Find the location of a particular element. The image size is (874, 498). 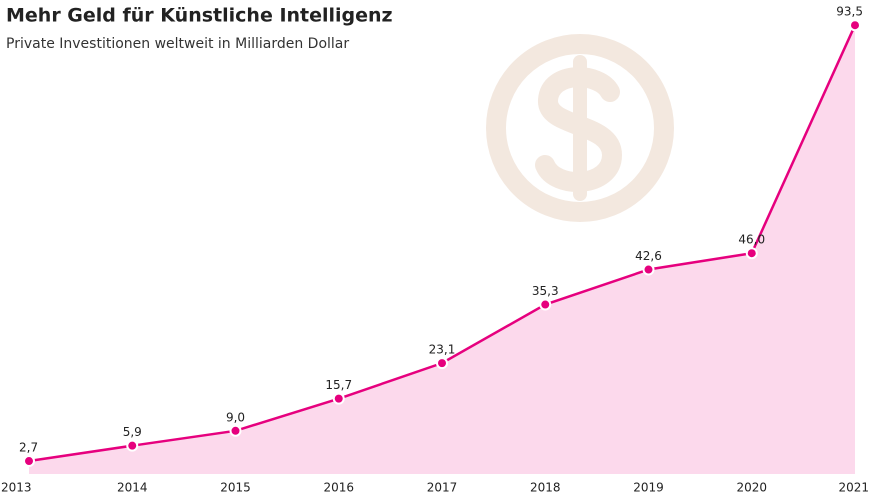

dollar-icon is located at coordinates (580, 128).